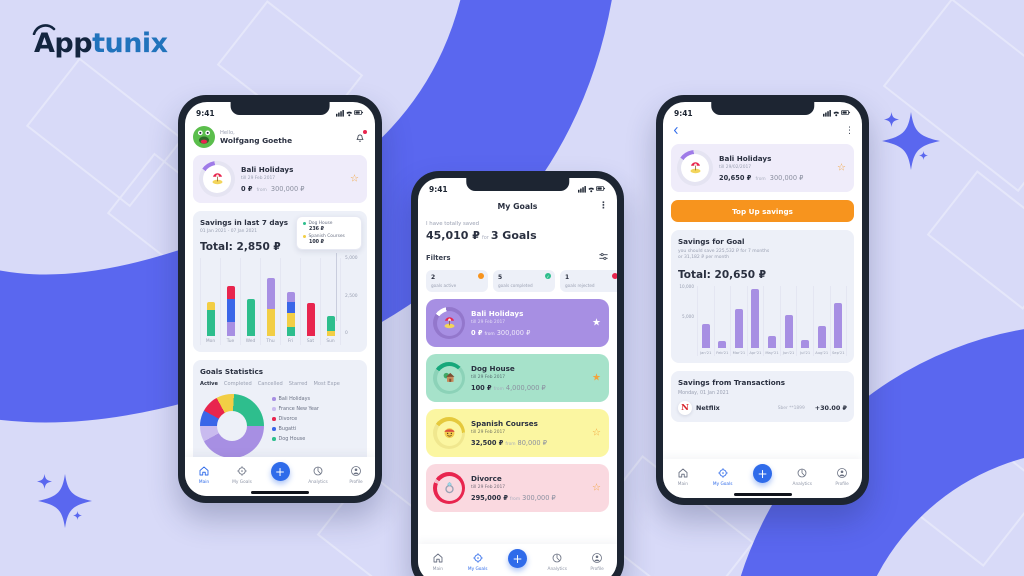 This screenshot has height=576, width=1024. What do you see at coordinates (703, 393) in the screenshot?
I see `transactions-date: Monday, 01 Jan 2021` at bounding box center [703, 393].